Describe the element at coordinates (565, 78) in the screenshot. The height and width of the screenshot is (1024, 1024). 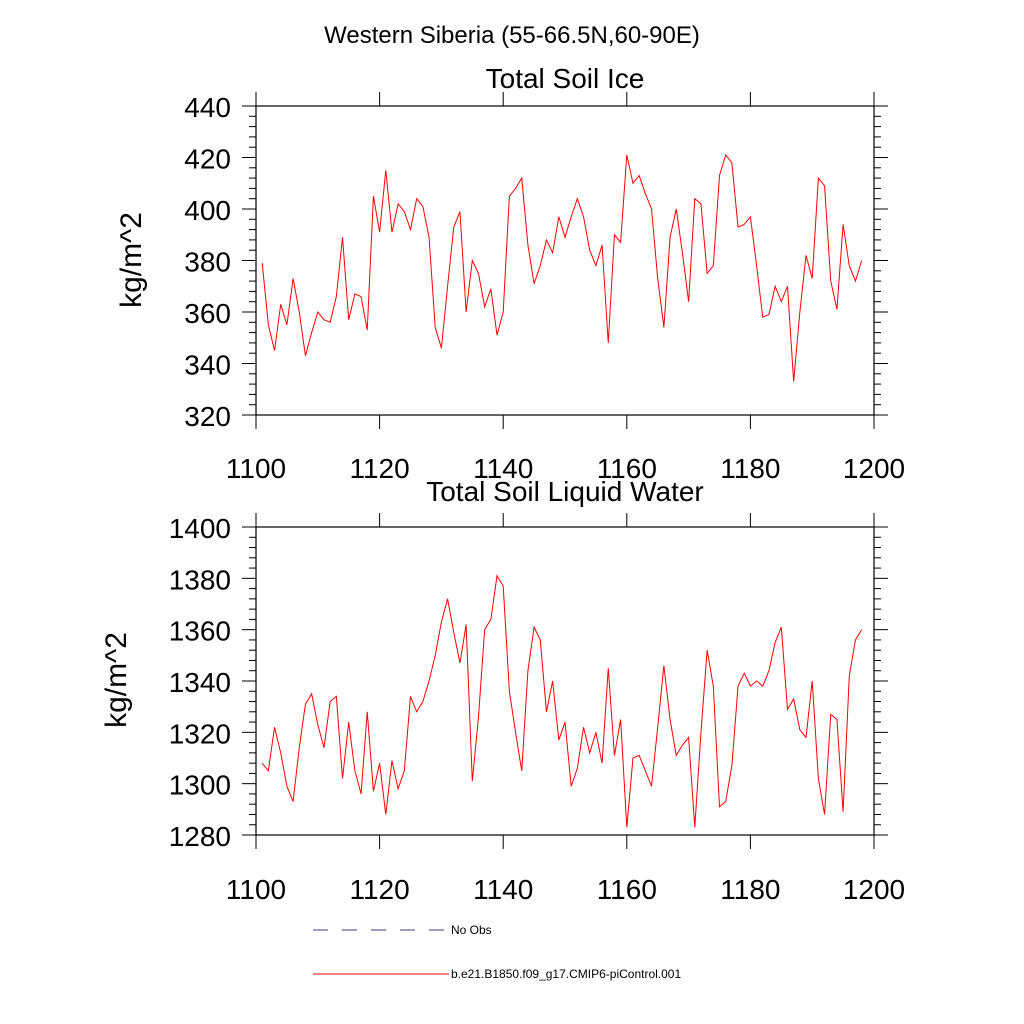
I see `chart-title-total-soil-ice: Total Soil Ice` at that location.